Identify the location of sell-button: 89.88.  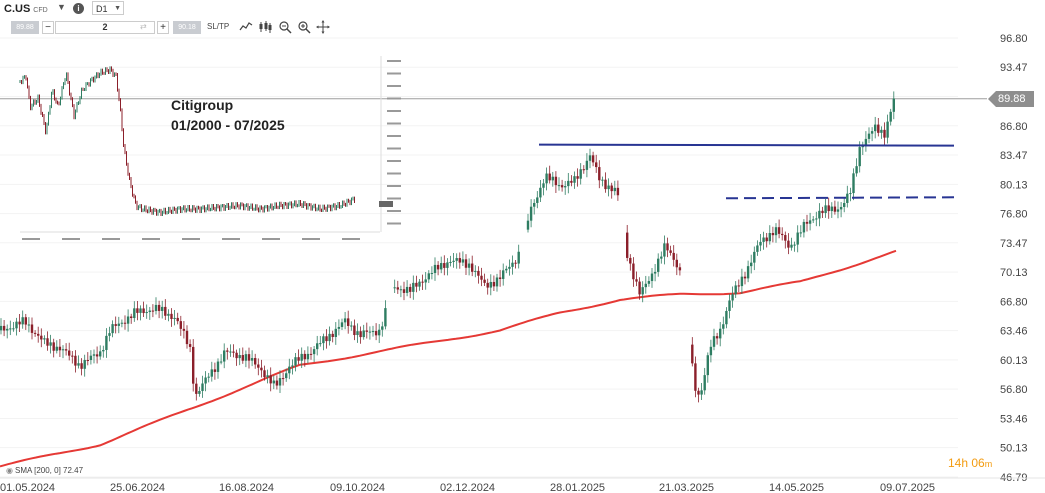
(25, 27).